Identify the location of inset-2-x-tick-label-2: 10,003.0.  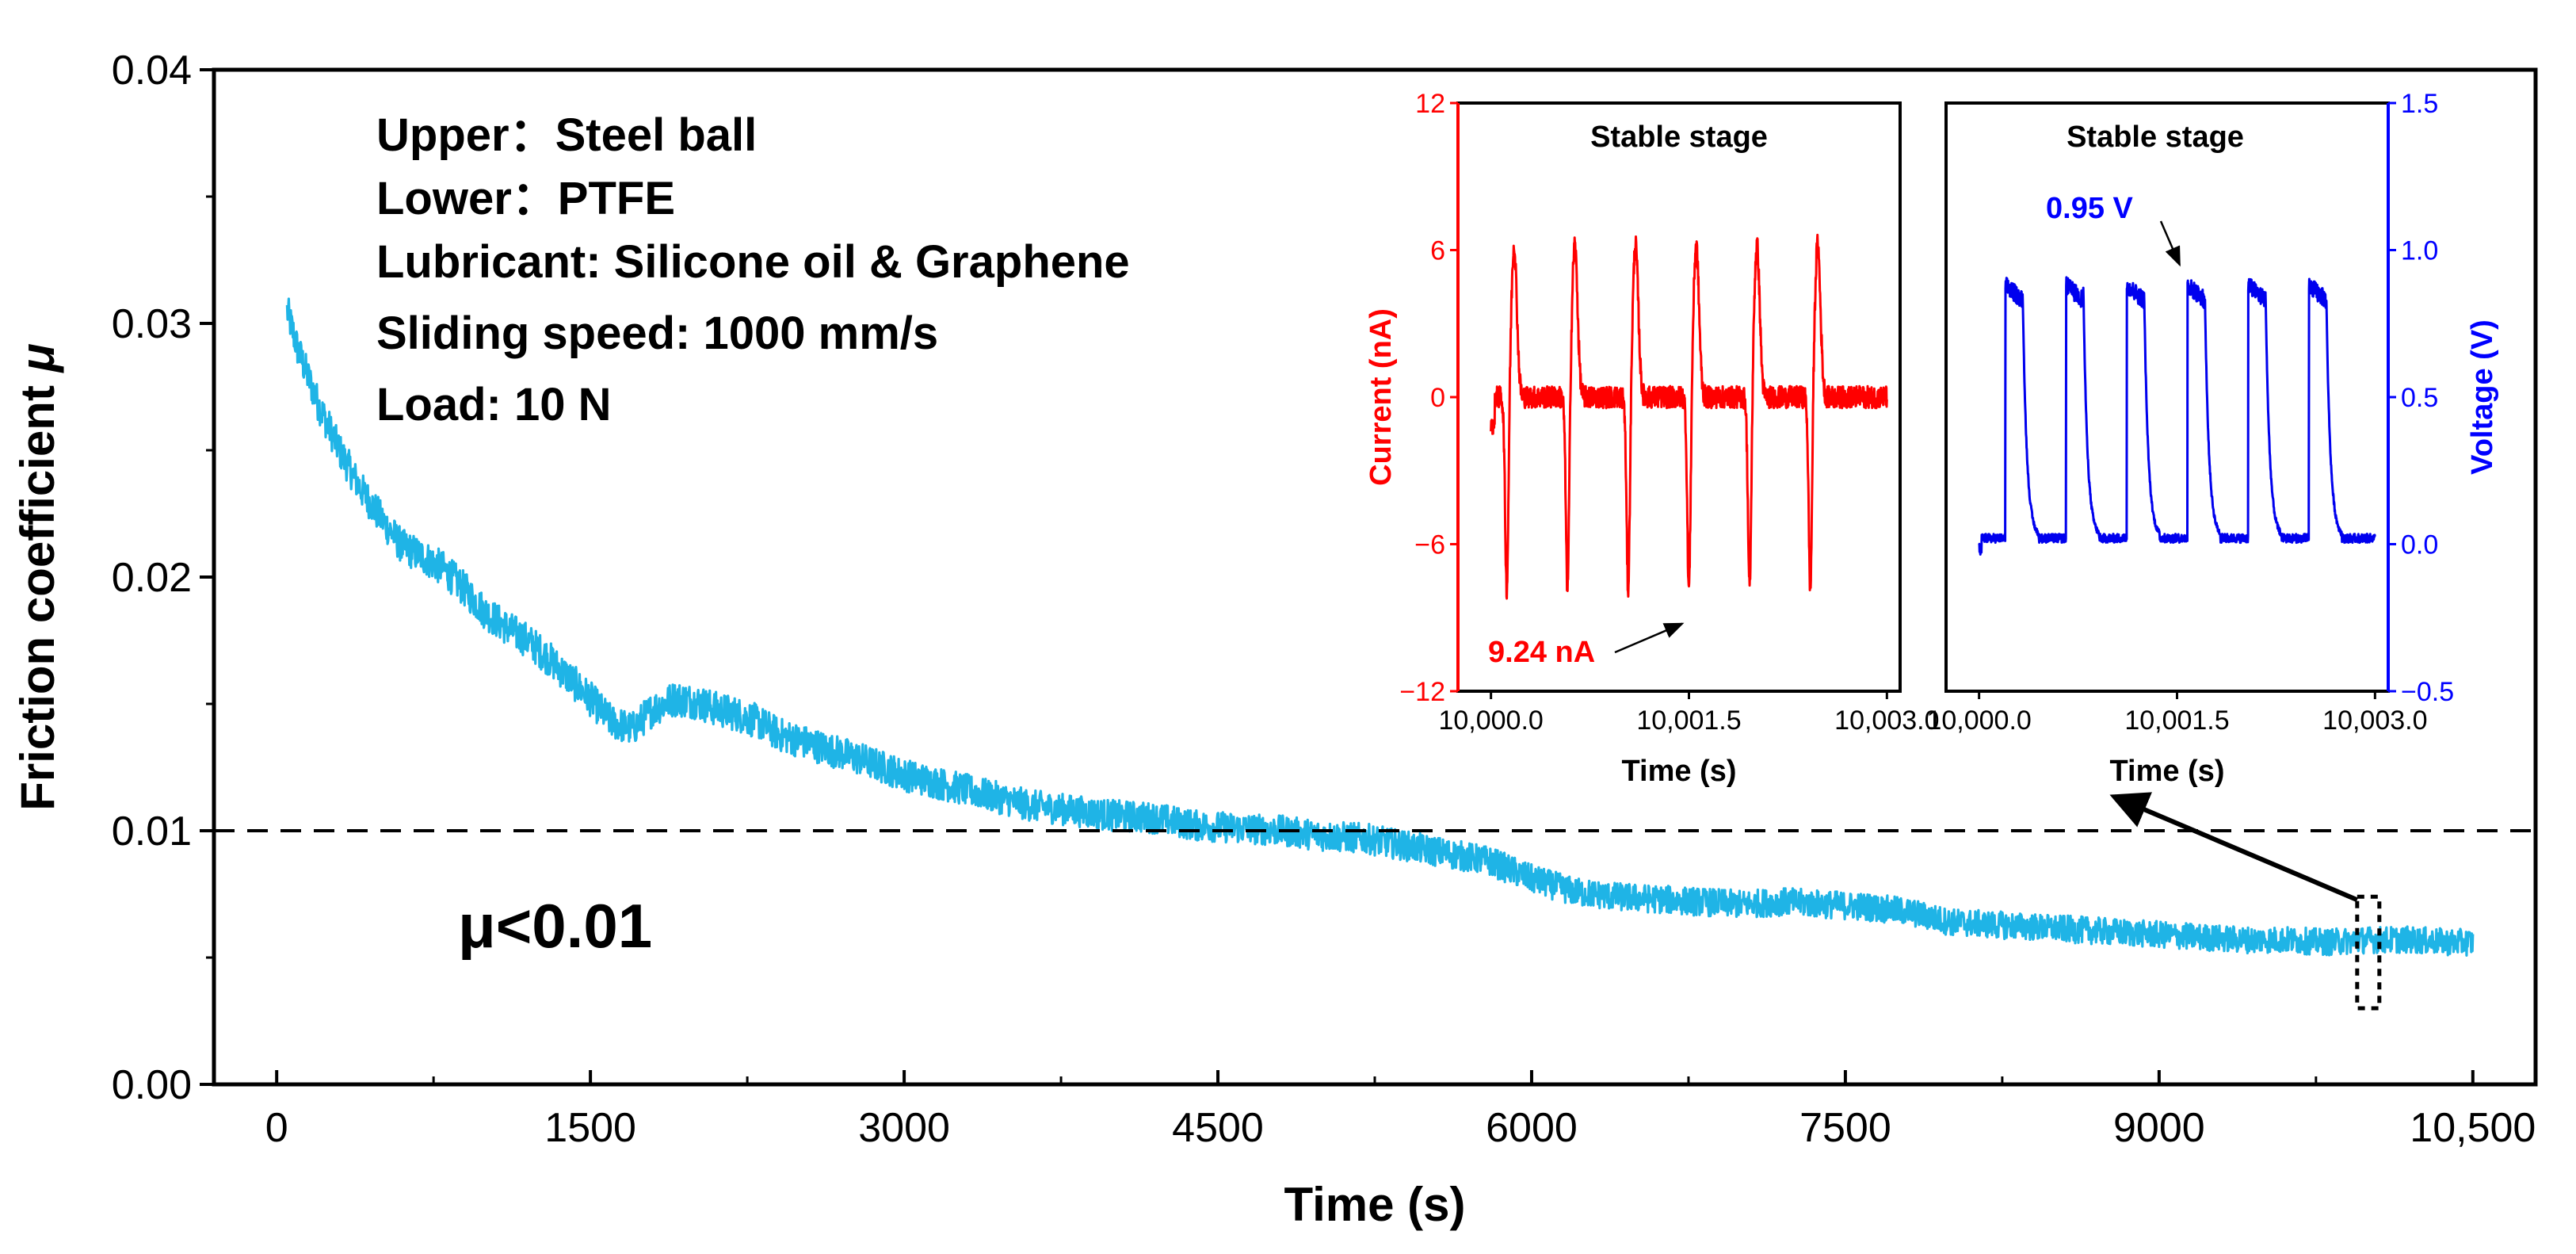
(2374, 720).